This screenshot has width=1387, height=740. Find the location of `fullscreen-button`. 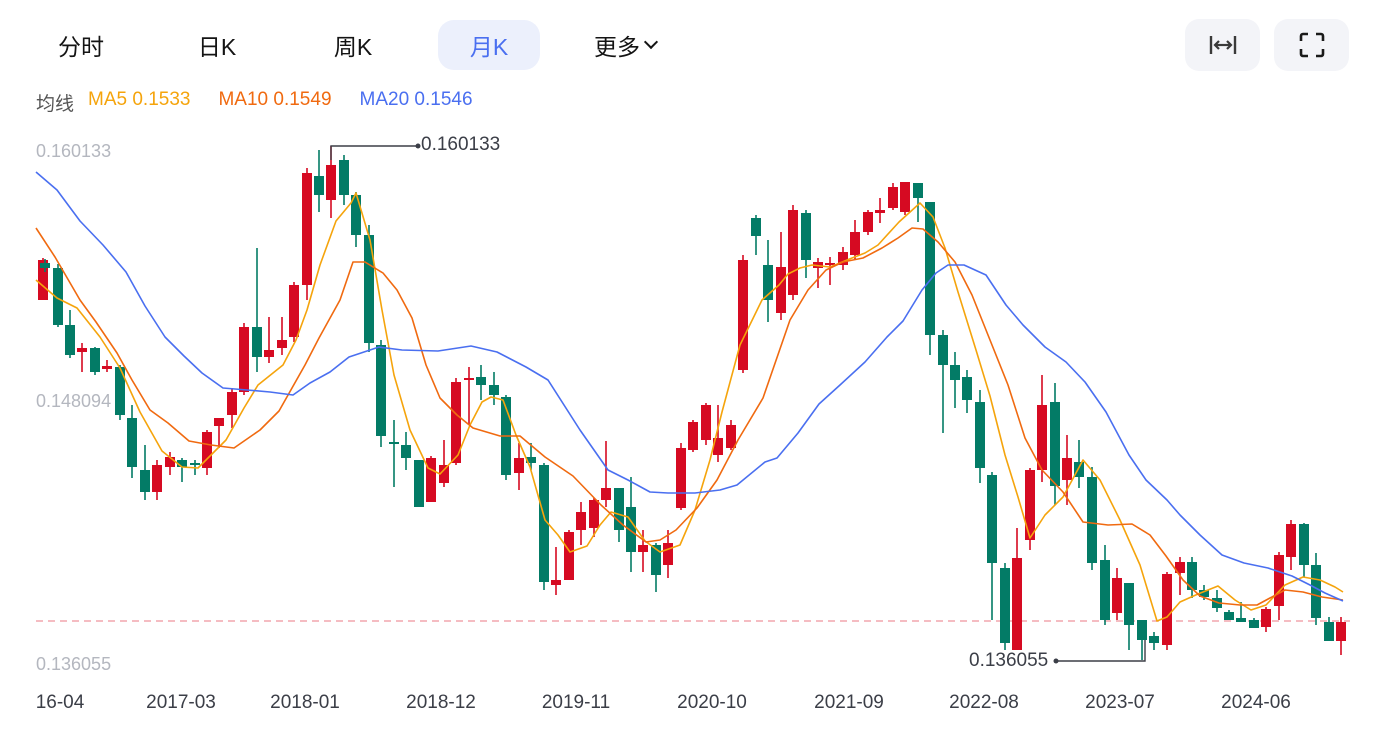

fullscreen-button is located at coordinates (1311, 45).